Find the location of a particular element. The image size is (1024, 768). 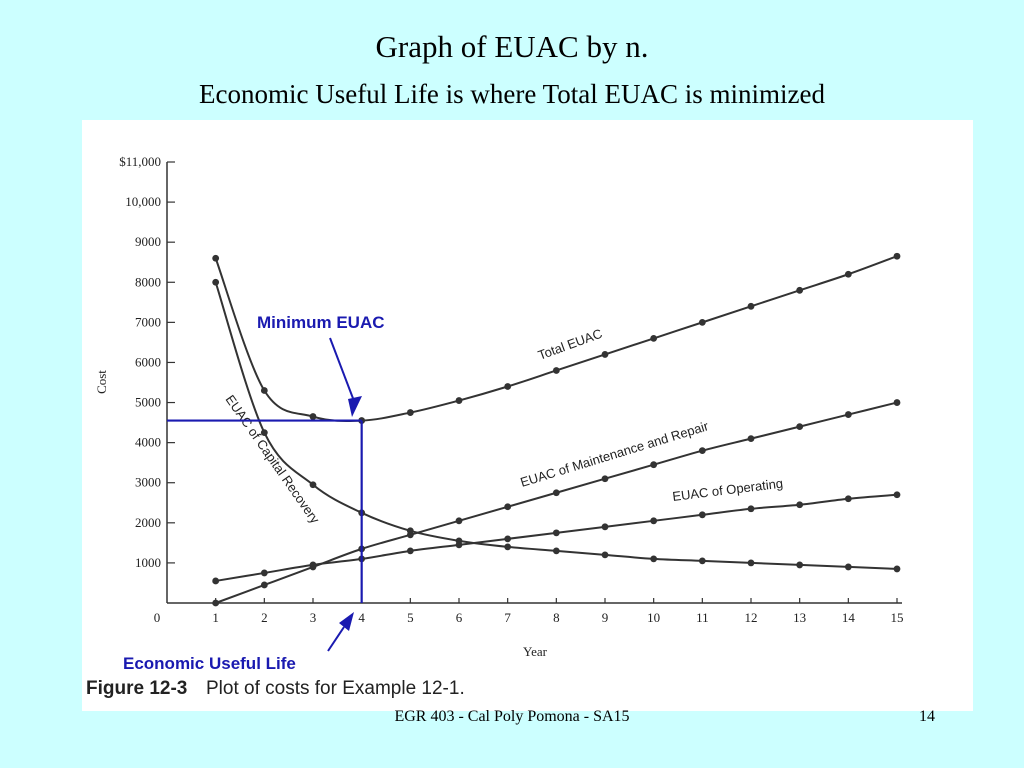

chart-annotations: Minimum EUAC Economic Useful Life is located at coordinates (254, 493).